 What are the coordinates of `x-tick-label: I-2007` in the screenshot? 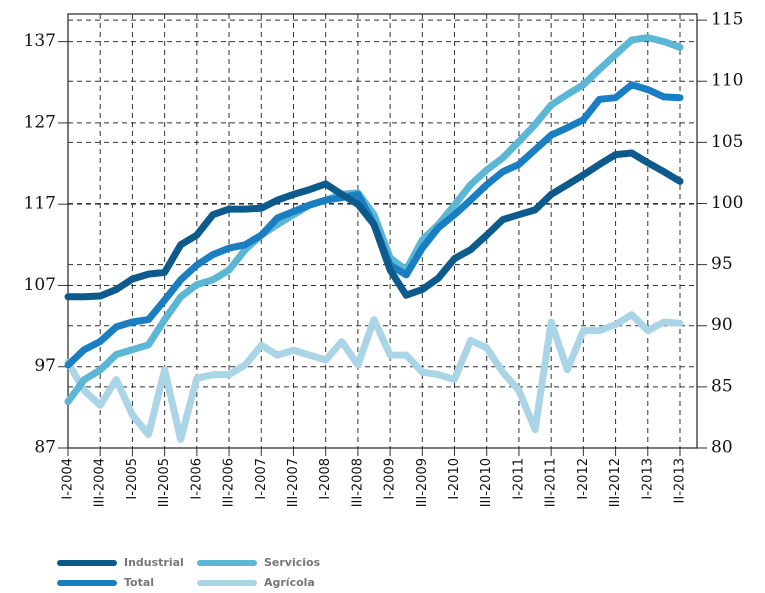 It's located at (261, 479).